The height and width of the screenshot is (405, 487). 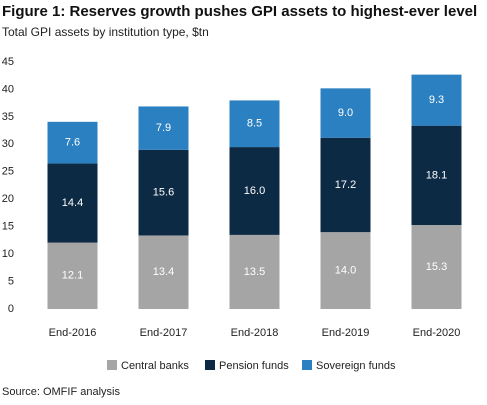 I want to click on x-tick-label: End-2018, so click(x=255, y=333).